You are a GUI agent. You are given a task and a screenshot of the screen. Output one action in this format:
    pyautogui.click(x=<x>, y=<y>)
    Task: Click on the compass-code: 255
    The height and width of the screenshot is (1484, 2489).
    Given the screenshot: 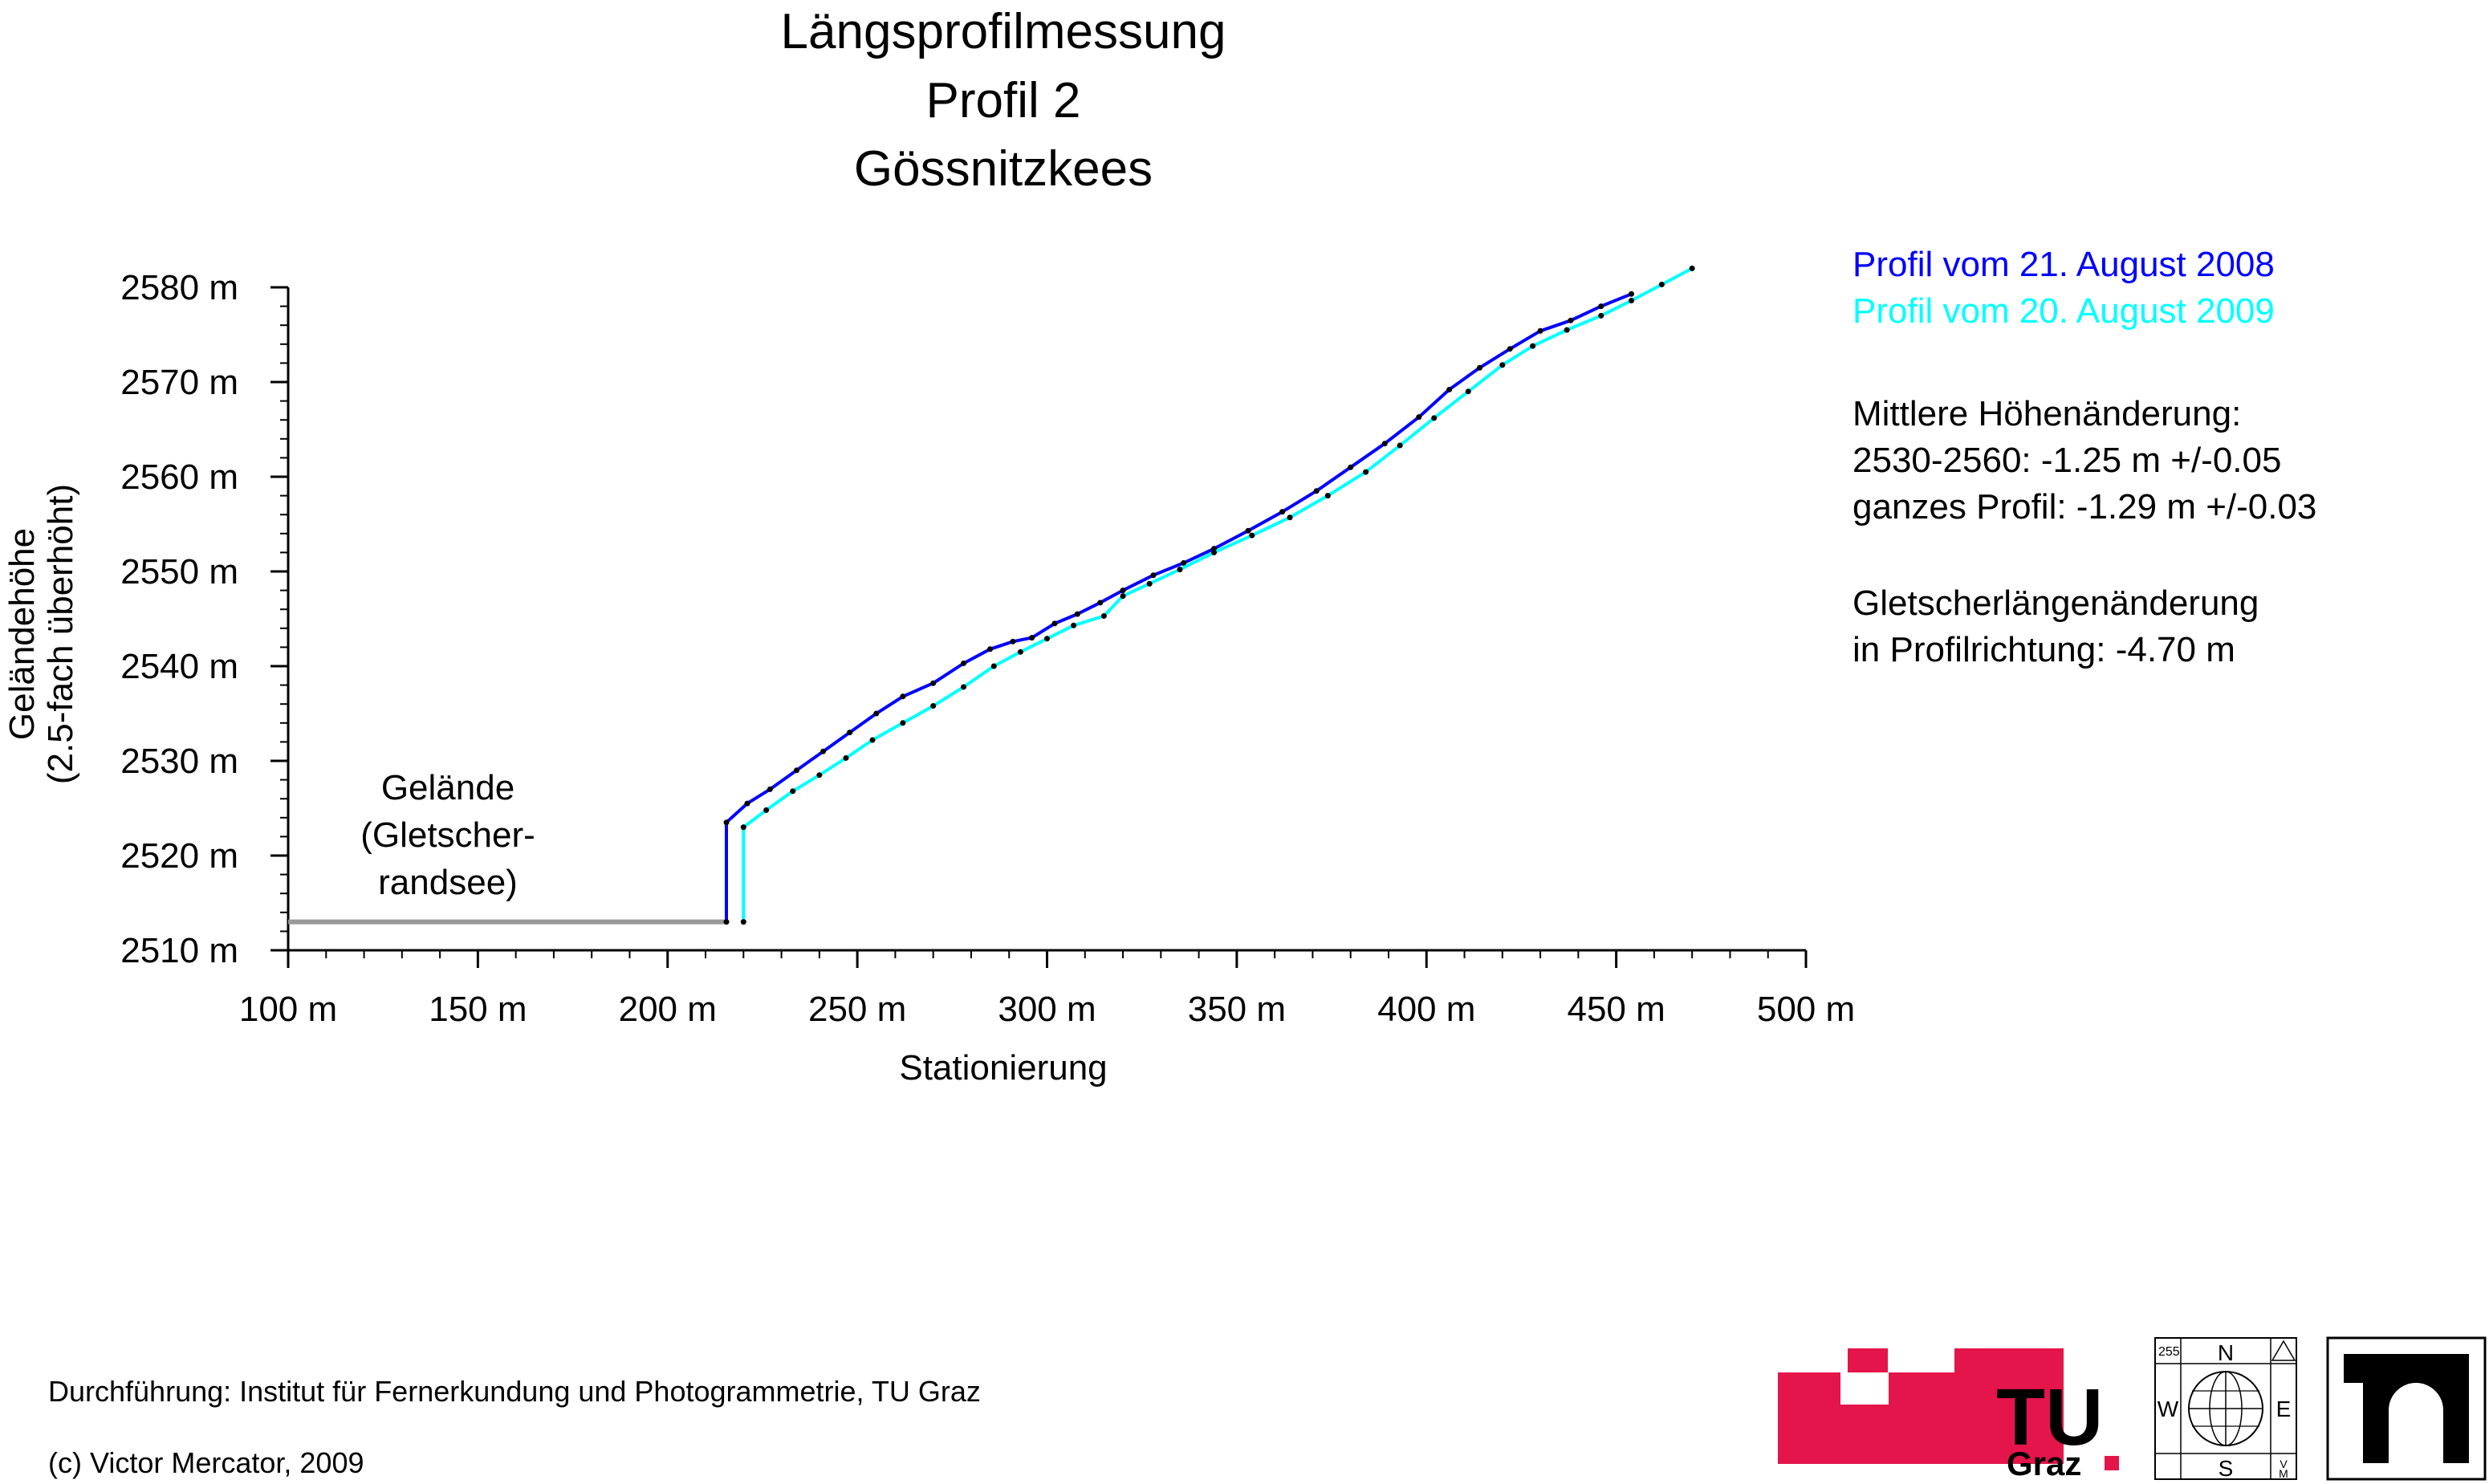 What is the action you would take?
    pyautogui.click(x=2169, y=1352)
    